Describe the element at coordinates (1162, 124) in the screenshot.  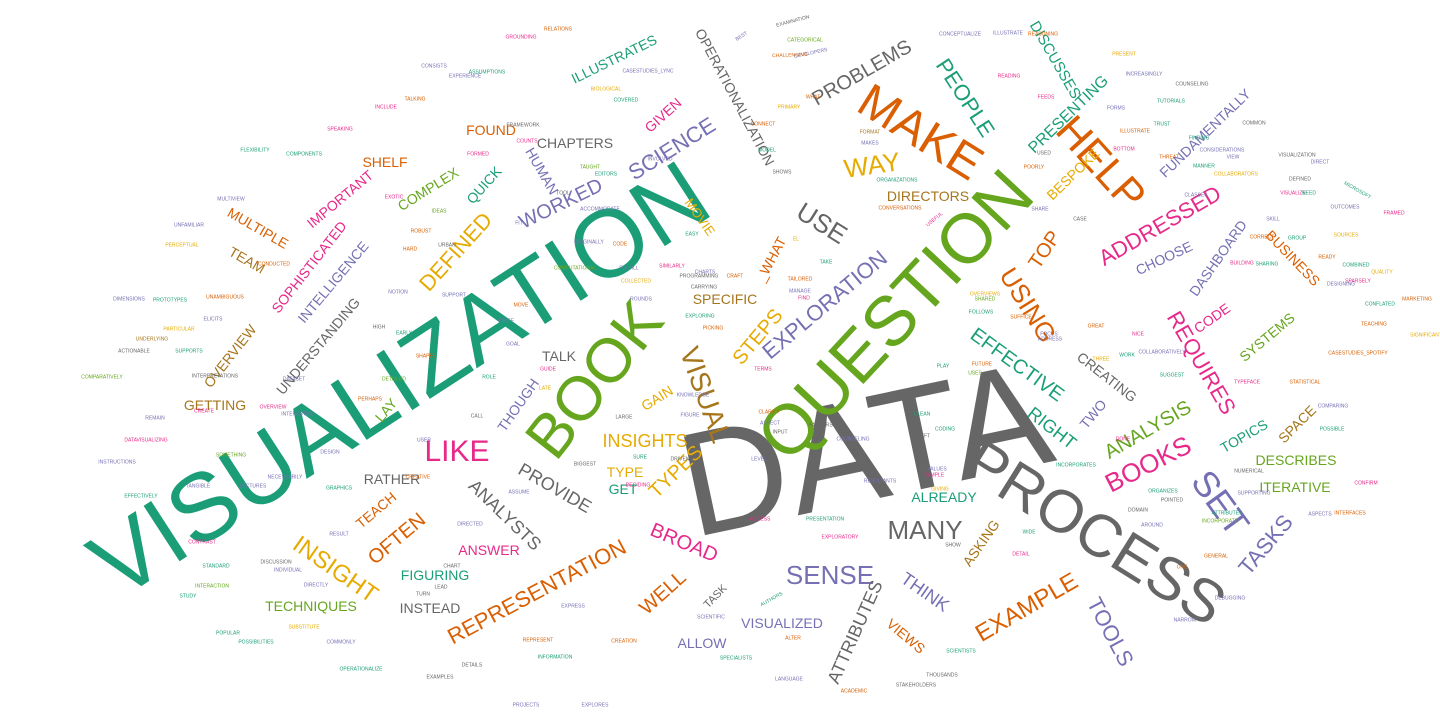
I see `cloud-word: TRUST` at that location.